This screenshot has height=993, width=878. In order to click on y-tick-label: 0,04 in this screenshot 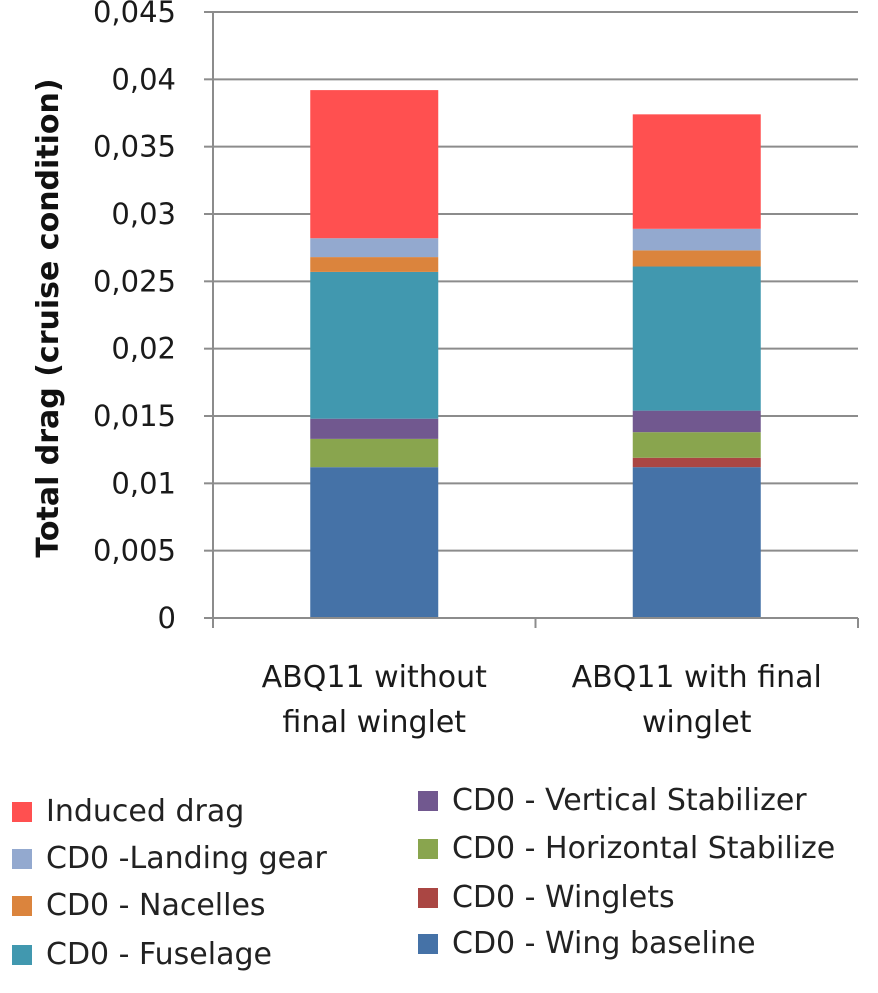, I will do `click(143, 79)`.